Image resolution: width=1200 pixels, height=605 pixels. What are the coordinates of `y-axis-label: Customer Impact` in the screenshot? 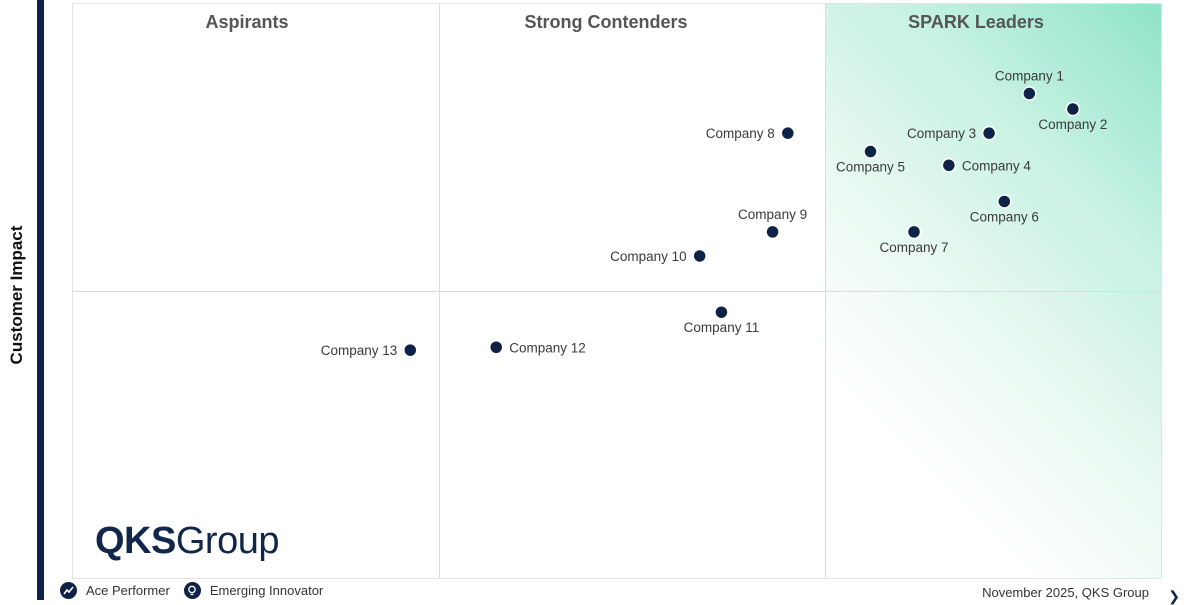 It's located at (16, 295).